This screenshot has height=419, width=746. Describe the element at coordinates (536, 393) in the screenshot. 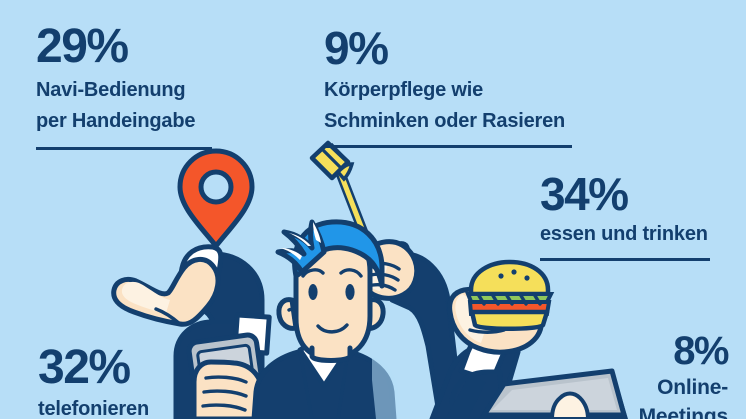

I see `laptop-icon` at that location.